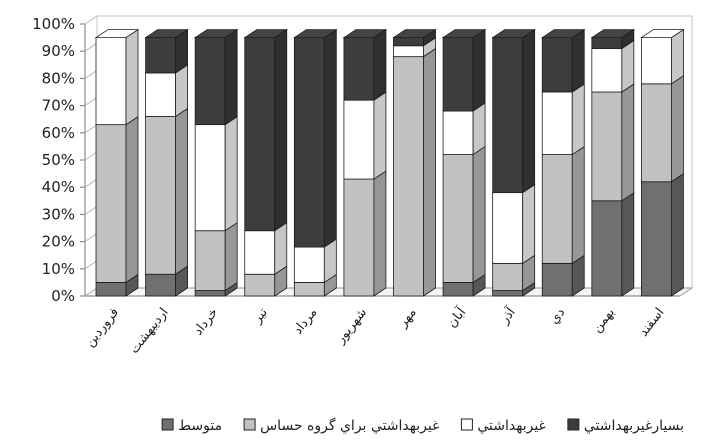 The width and height of the screenshot is (701, 446). I want to click on bar-5-top, so click(315, 33).